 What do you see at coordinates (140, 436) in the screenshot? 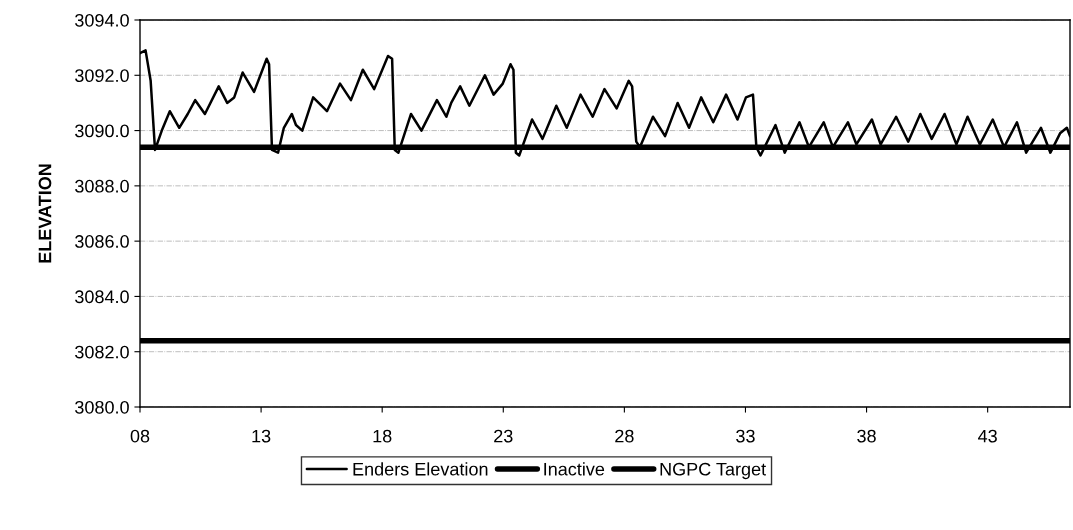
I see `x-tick-label: 08` at bounding box center [140, 436].